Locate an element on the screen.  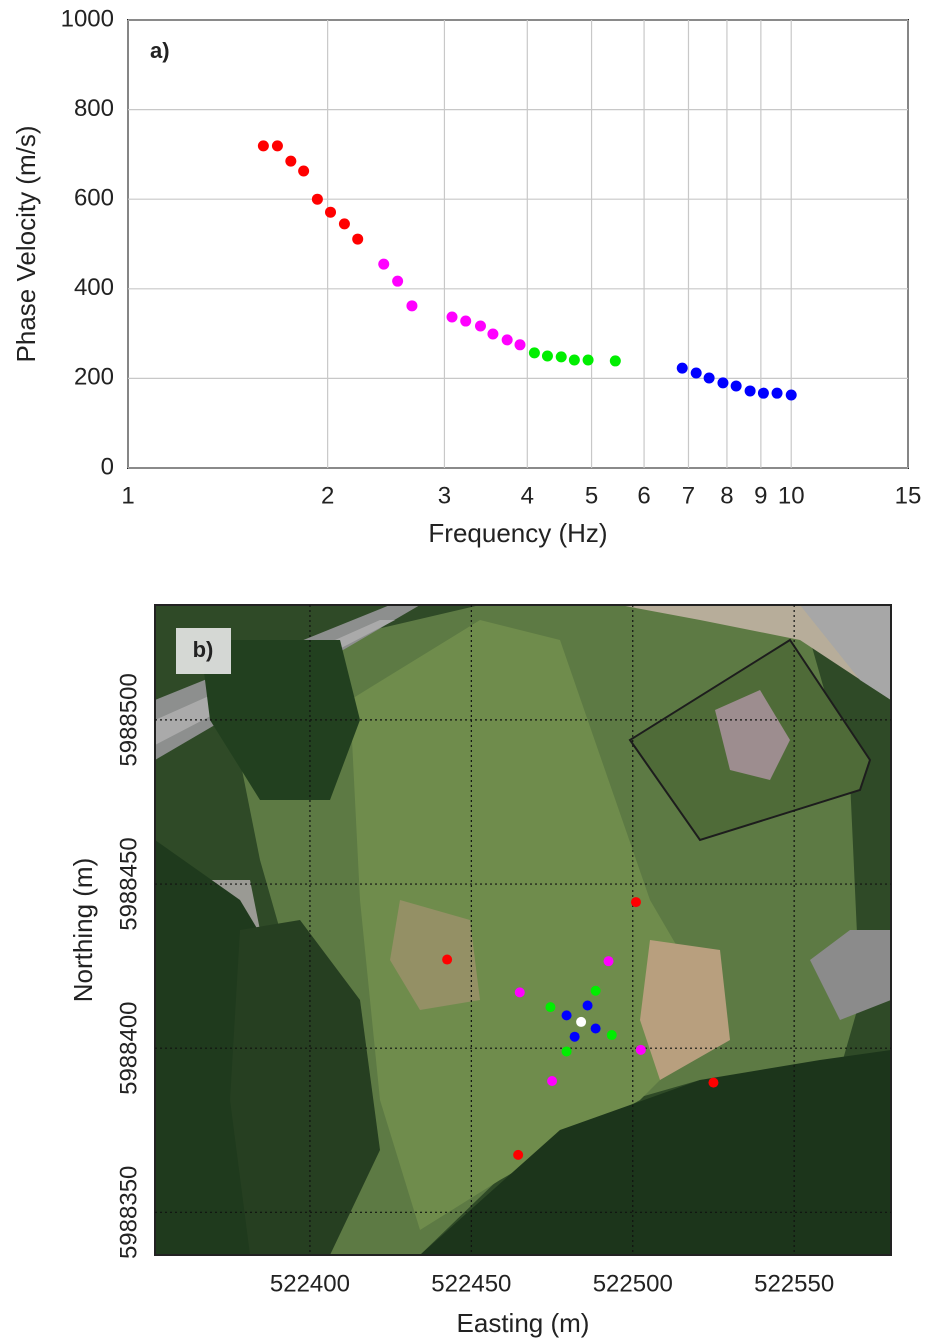
y-axis-label: Northing (m) is located at coordinates (83, 930).